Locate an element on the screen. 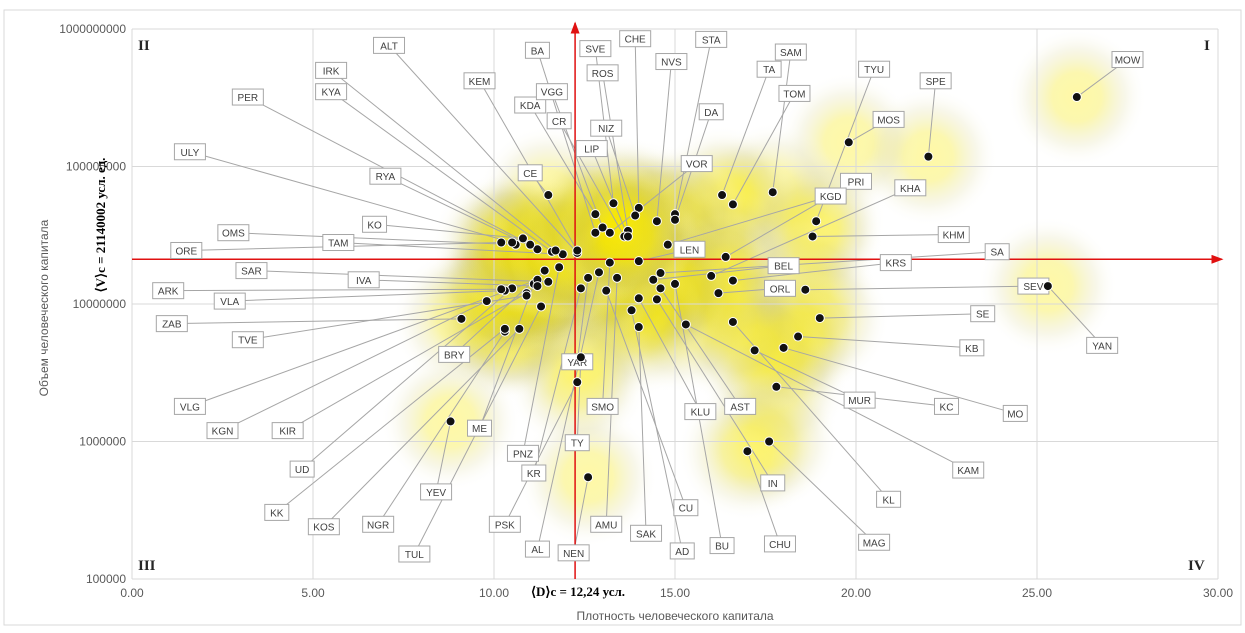  region-label-text: AL is located at coordinates (537, 550).